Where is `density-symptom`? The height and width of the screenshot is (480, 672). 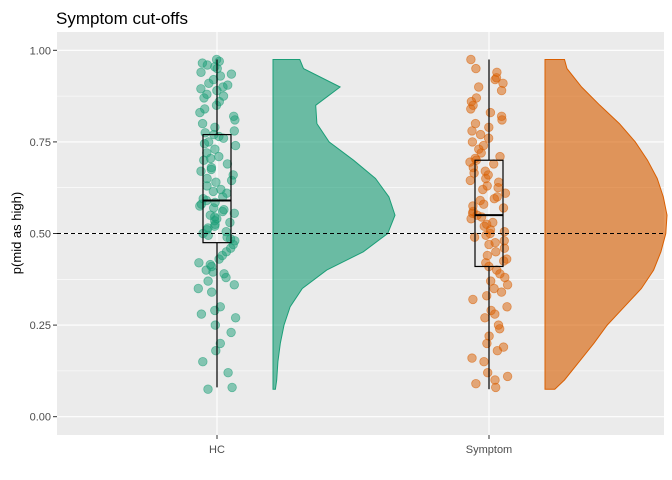 density-symptom is located at coordinates (606, 224).